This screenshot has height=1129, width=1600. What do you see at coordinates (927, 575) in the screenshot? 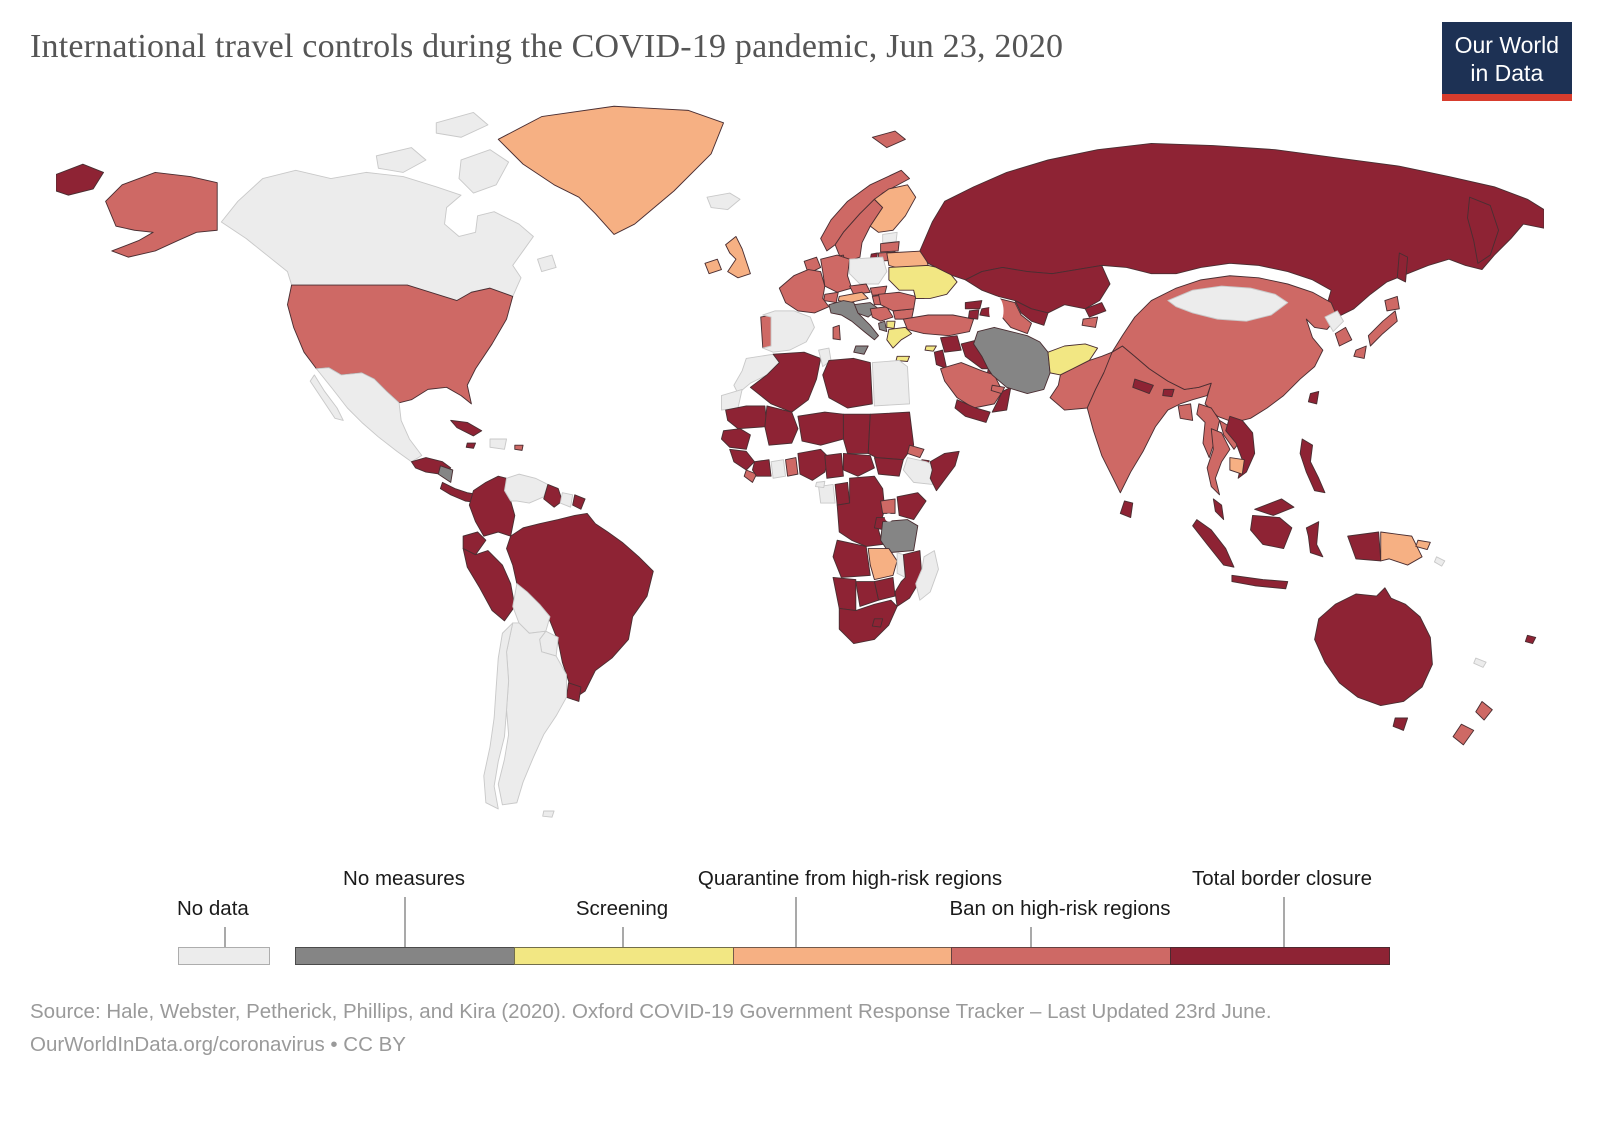
I see `country-madagascar` at bounding box center [927, 575].